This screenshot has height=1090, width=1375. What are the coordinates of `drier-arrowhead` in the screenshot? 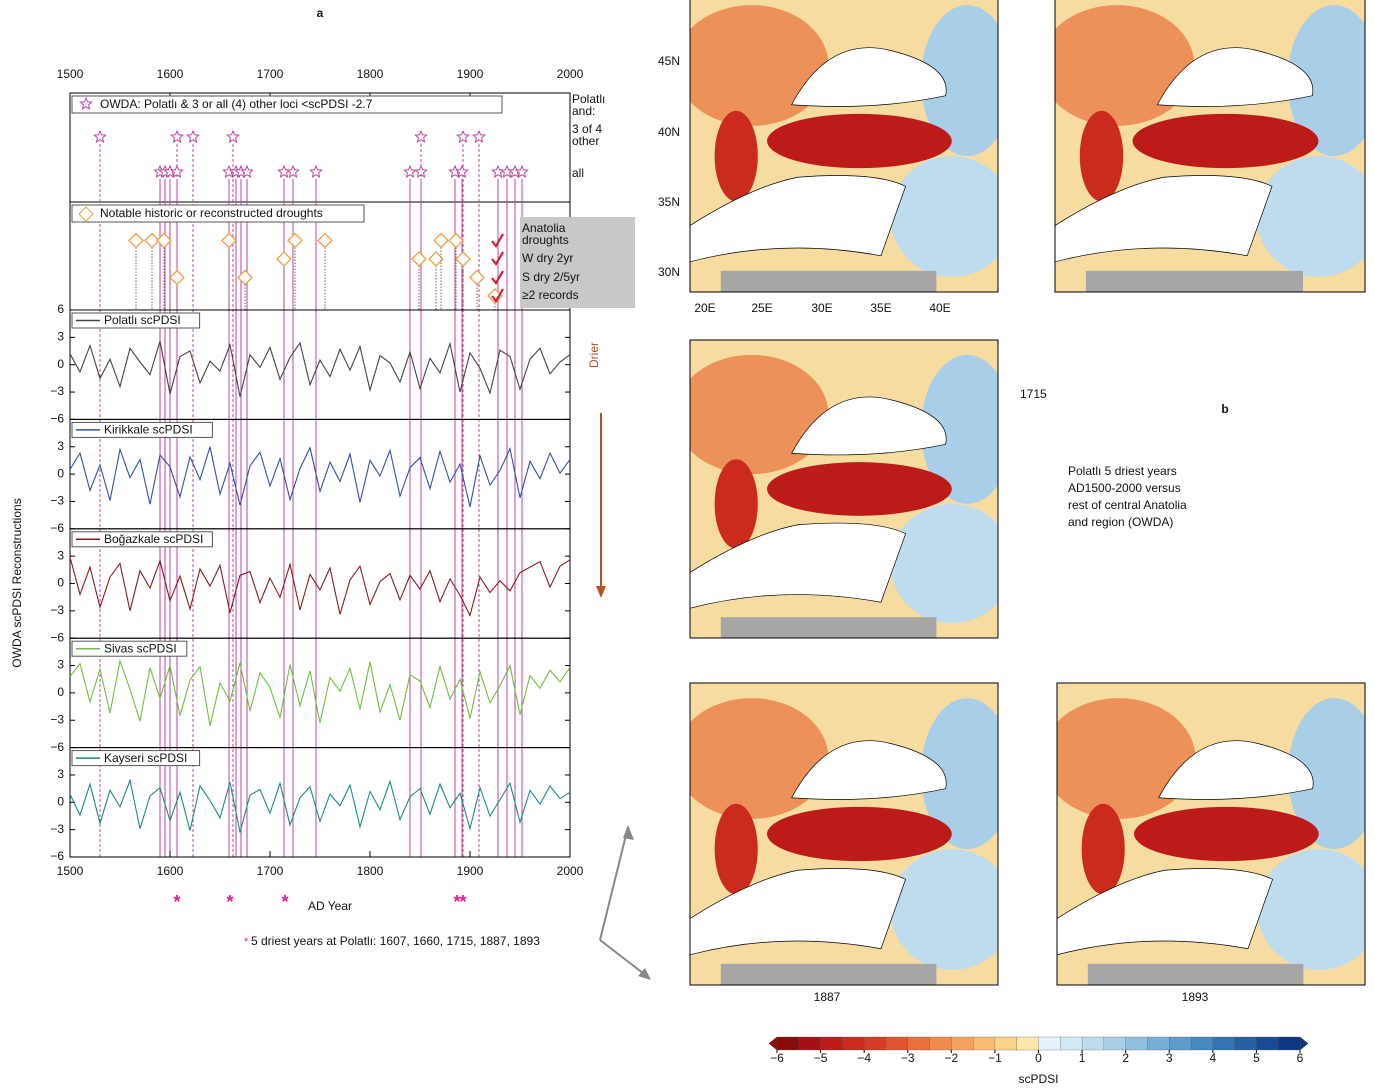 It's located at (601, 592).